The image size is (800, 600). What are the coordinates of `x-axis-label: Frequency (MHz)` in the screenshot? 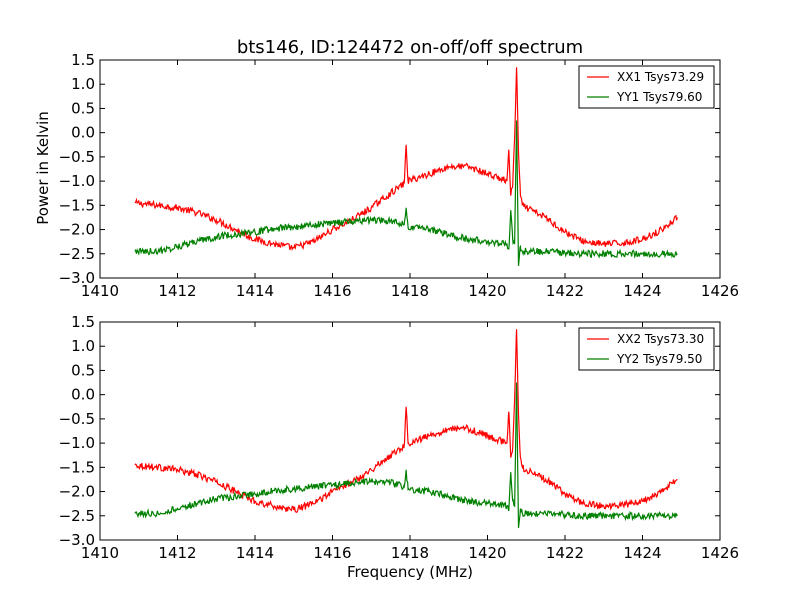 It's located at (410, 572).